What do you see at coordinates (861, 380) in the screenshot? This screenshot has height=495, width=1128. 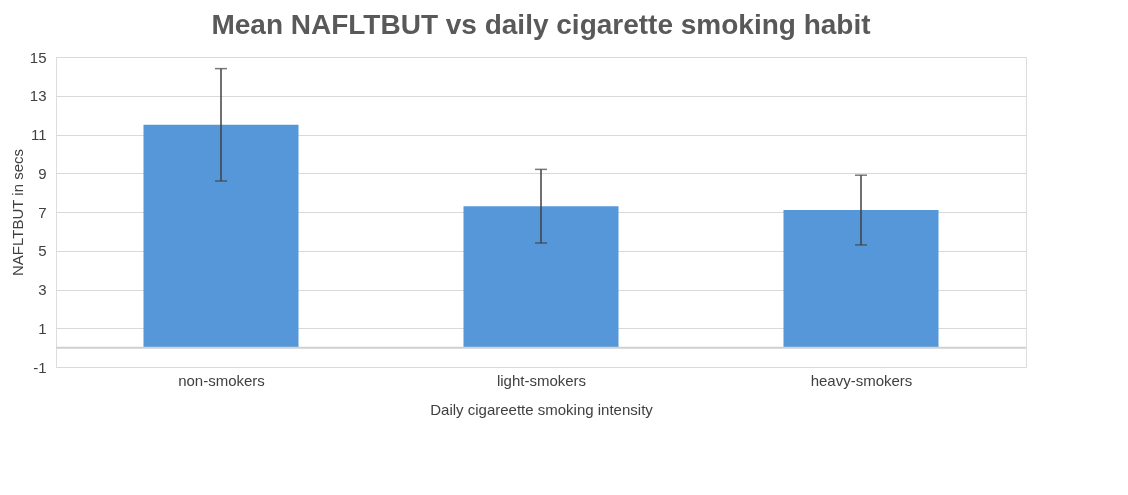 I see `x-tick-label: heavy-smokers` at bounding box center [861, 380].